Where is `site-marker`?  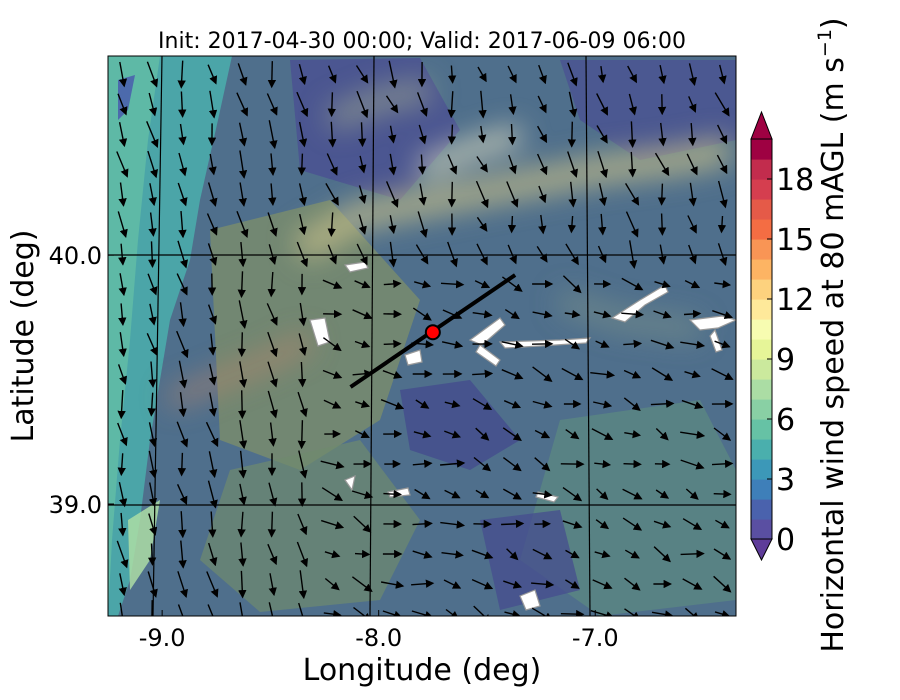 site-marker is located at coordinates (432, 332).